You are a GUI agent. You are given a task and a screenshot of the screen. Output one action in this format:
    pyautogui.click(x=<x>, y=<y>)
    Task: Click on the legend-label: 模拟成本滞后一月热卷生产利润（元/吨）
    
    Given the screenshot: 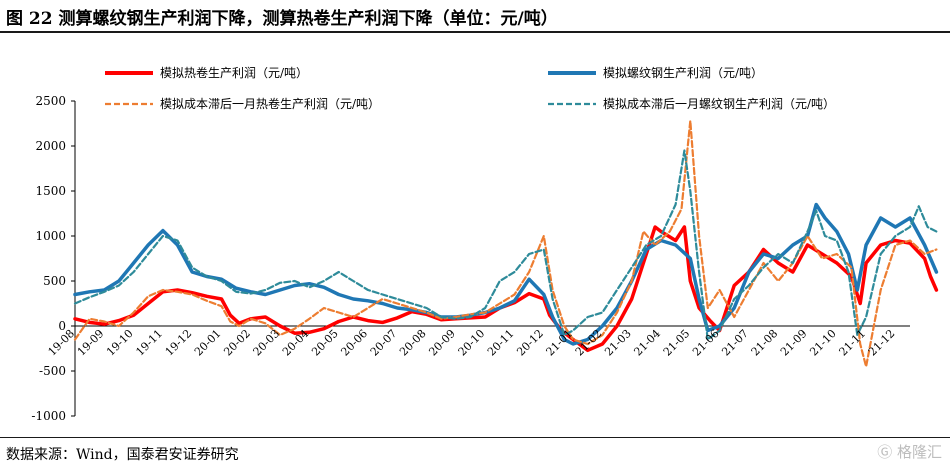 What is the action you would take?
    pyautogui.click(x=270, y=103)
    